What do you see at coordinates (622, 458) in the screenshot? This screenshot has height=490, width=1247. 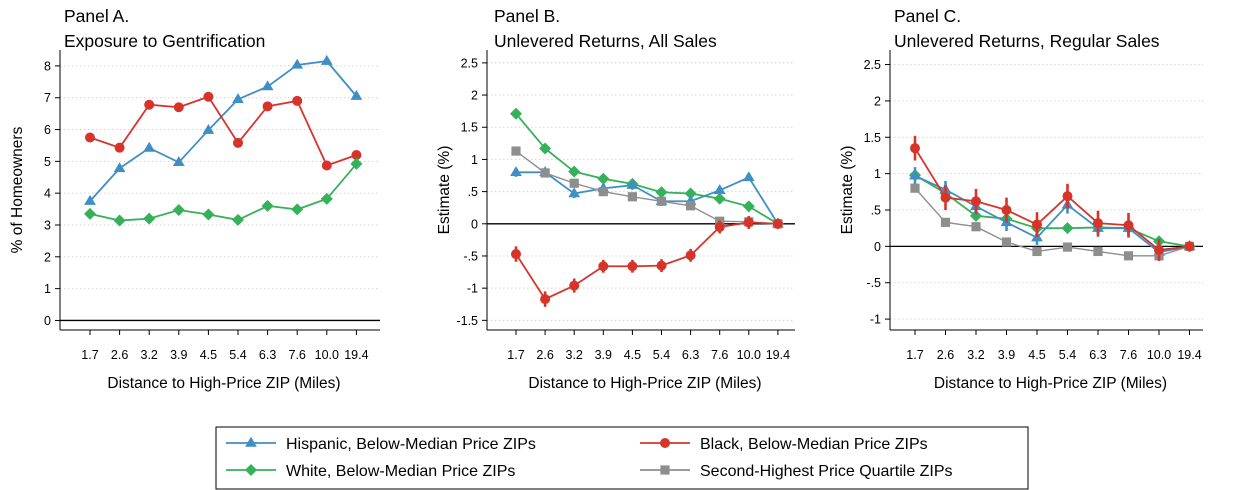 I see `legend-box` at bounding box center [622, 458].